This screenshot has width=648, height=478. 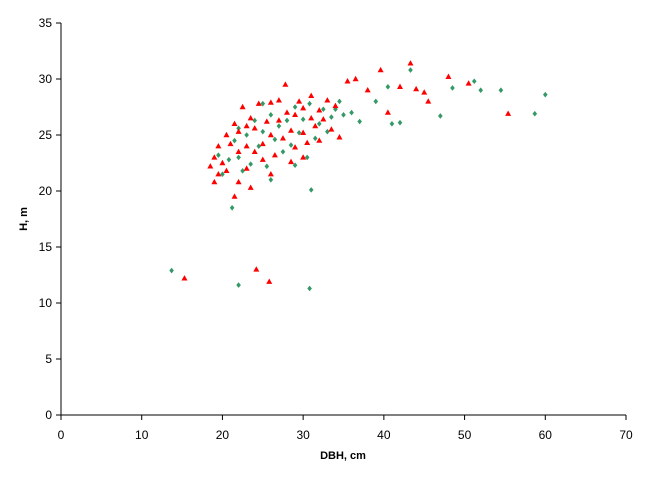 What do you see at coordinates (46, 247) in the screenshot?
I see `y-tick-label: 15` at bounding box center [46, 247].